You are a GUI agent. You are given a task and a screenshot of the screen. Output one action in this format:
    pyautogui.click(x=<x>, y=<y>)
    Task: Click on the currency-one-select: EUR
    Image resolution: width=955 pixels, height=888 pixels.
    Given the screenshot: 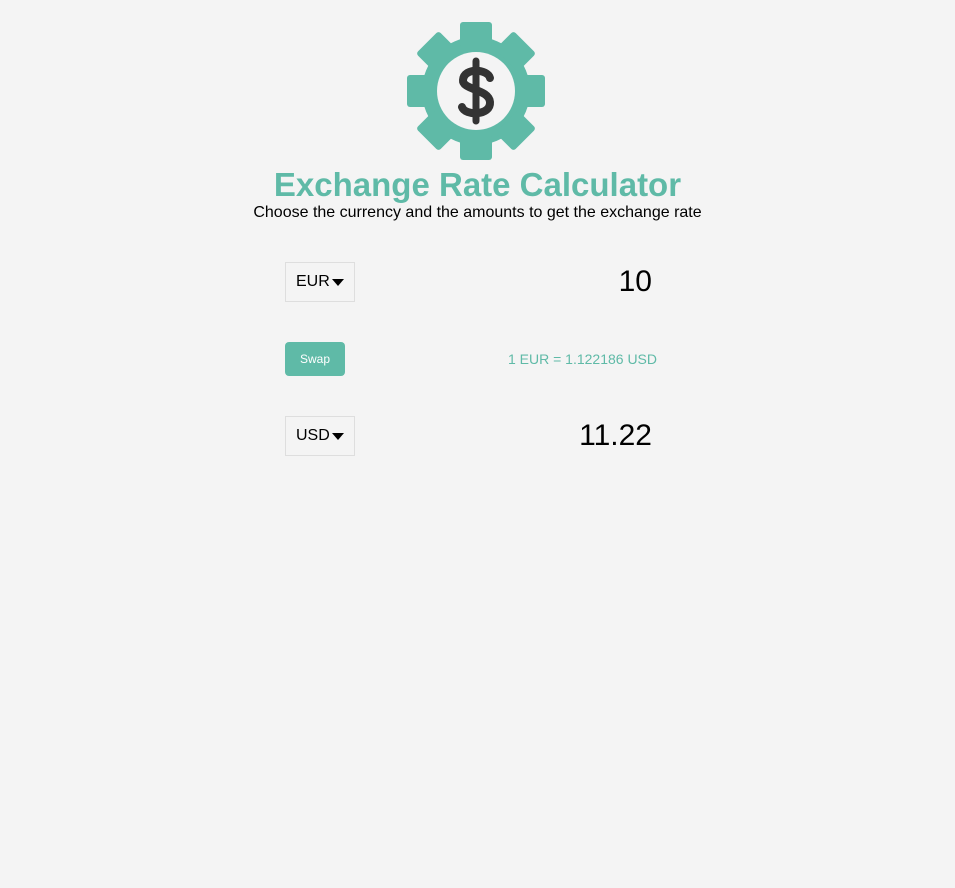 What is the action you would take?
    pyautogui.click(x=320, y=282)
    